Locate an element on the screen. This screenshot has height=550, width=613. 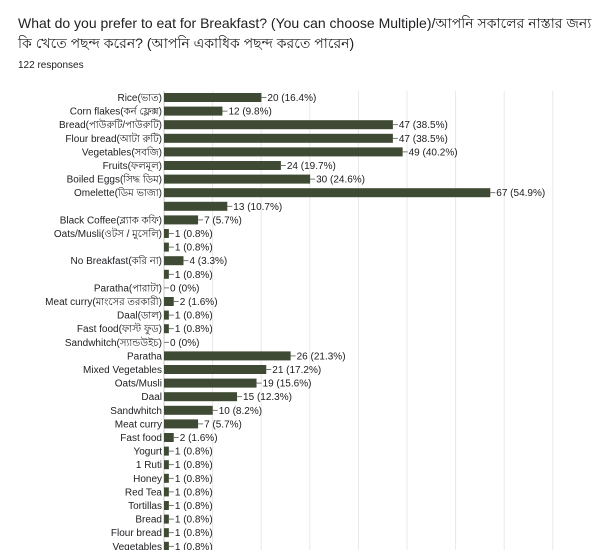
value-label: 49 (40.2%) is located at coordinates (433, 152).